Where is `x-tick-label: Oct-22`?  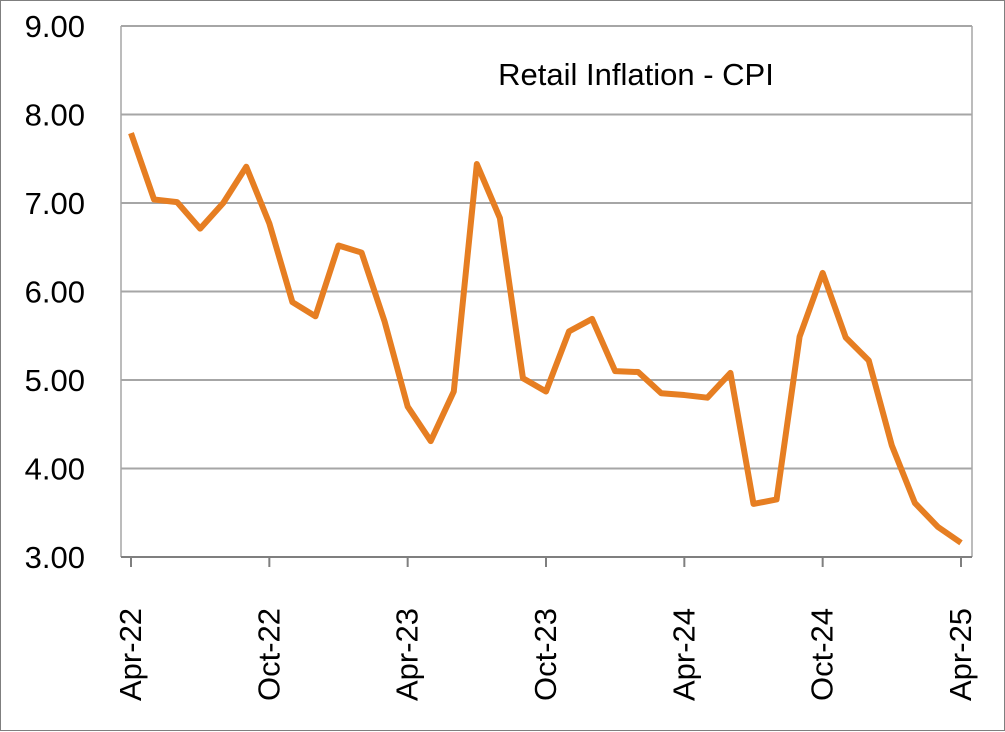 x-tick-label: Oct-22 is located at coordinates (268, 654).